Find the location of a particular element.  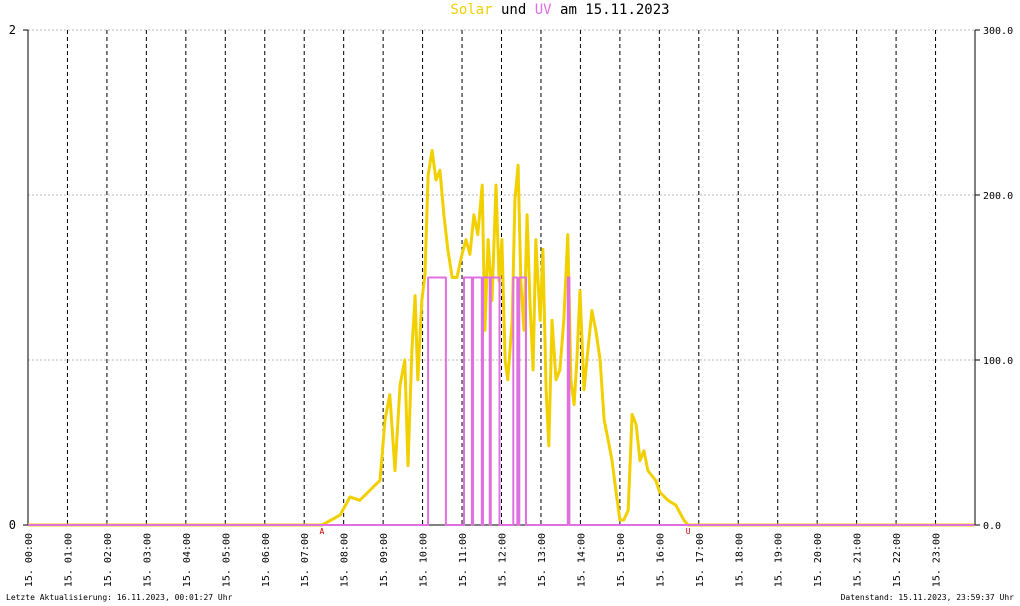

x-tick-label: 15. 09:00 is located at coordinates (384, 560).